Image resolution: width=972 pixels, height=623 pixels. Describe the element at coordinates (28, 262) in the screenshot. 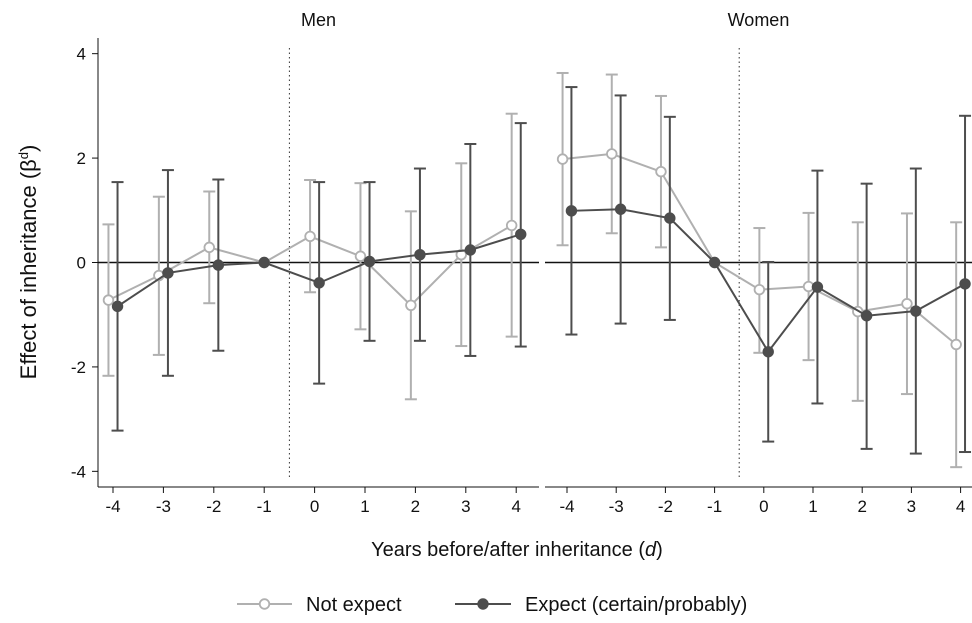

I see `y-axis-label: Effect of inheritance (βd)` at that location.